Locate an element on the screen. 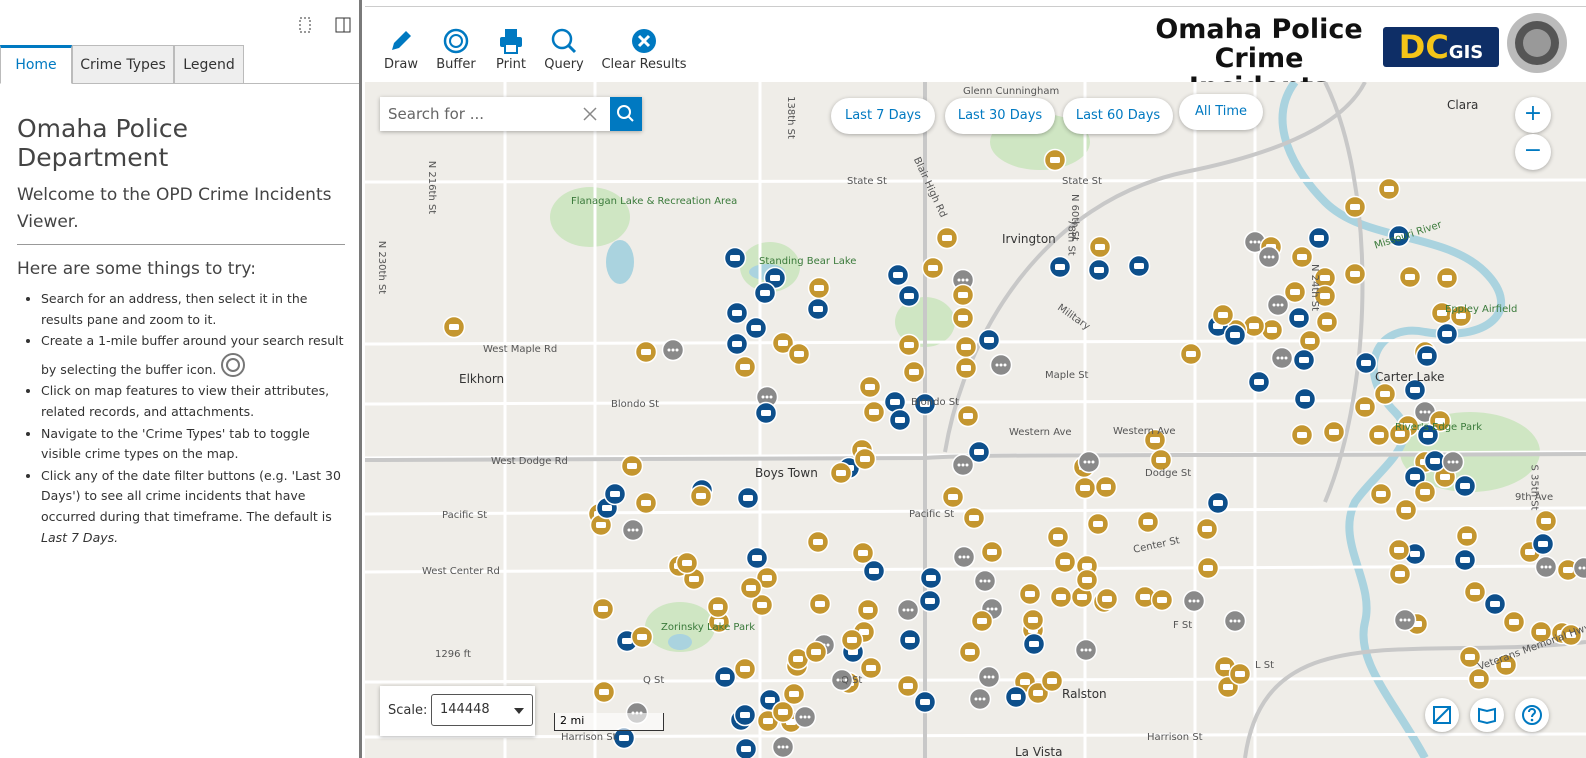 The image size is (1586, 758). date-filter: Last 7 Days is located at coordinates (883, 116).